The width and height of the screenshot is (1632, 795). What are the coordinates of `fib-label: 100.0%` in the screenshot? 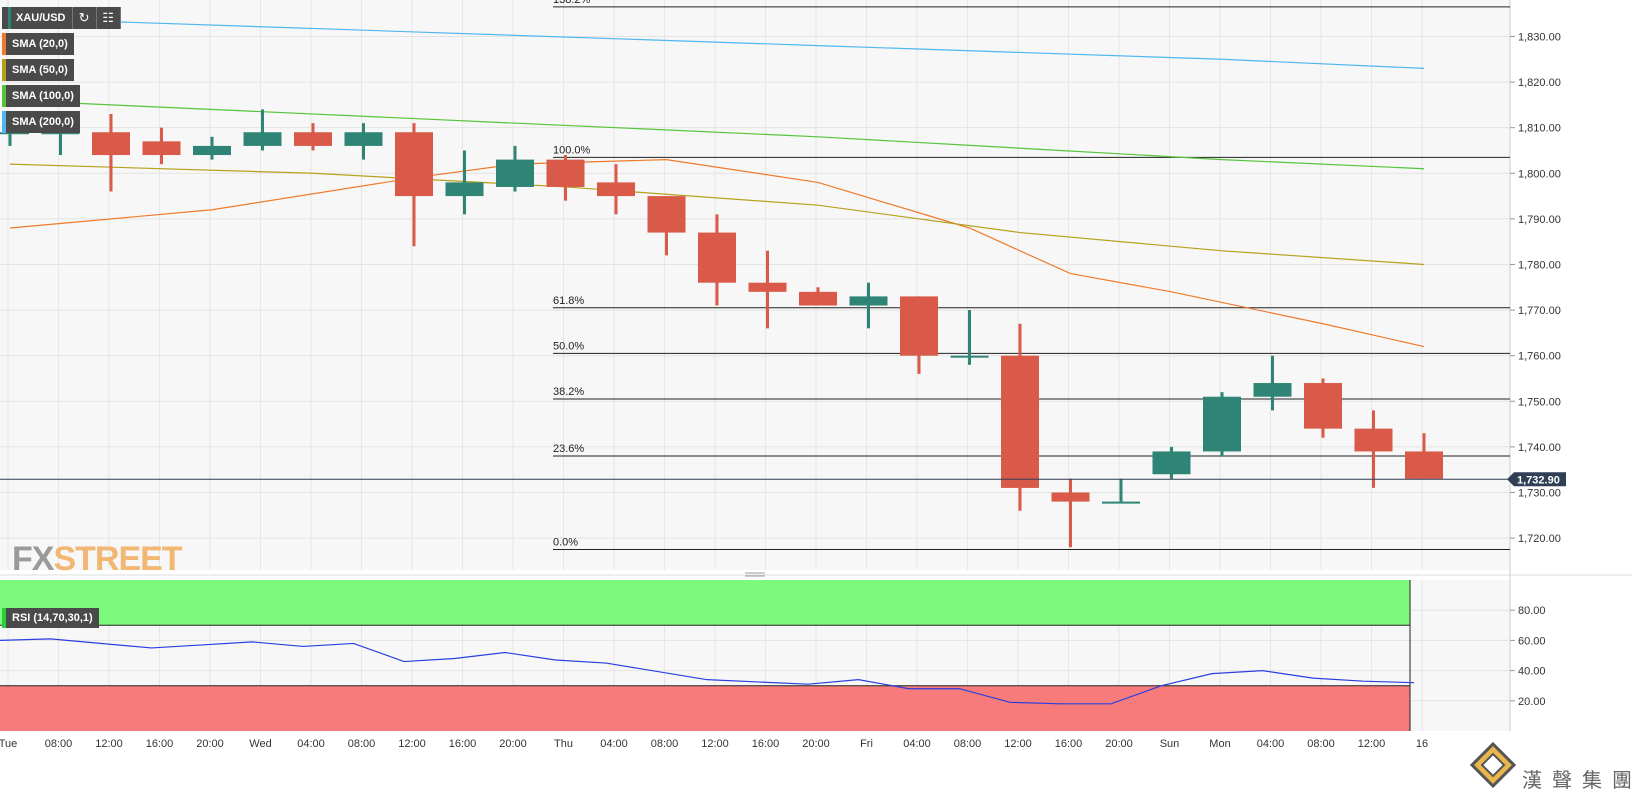 It's located at (572, 150).